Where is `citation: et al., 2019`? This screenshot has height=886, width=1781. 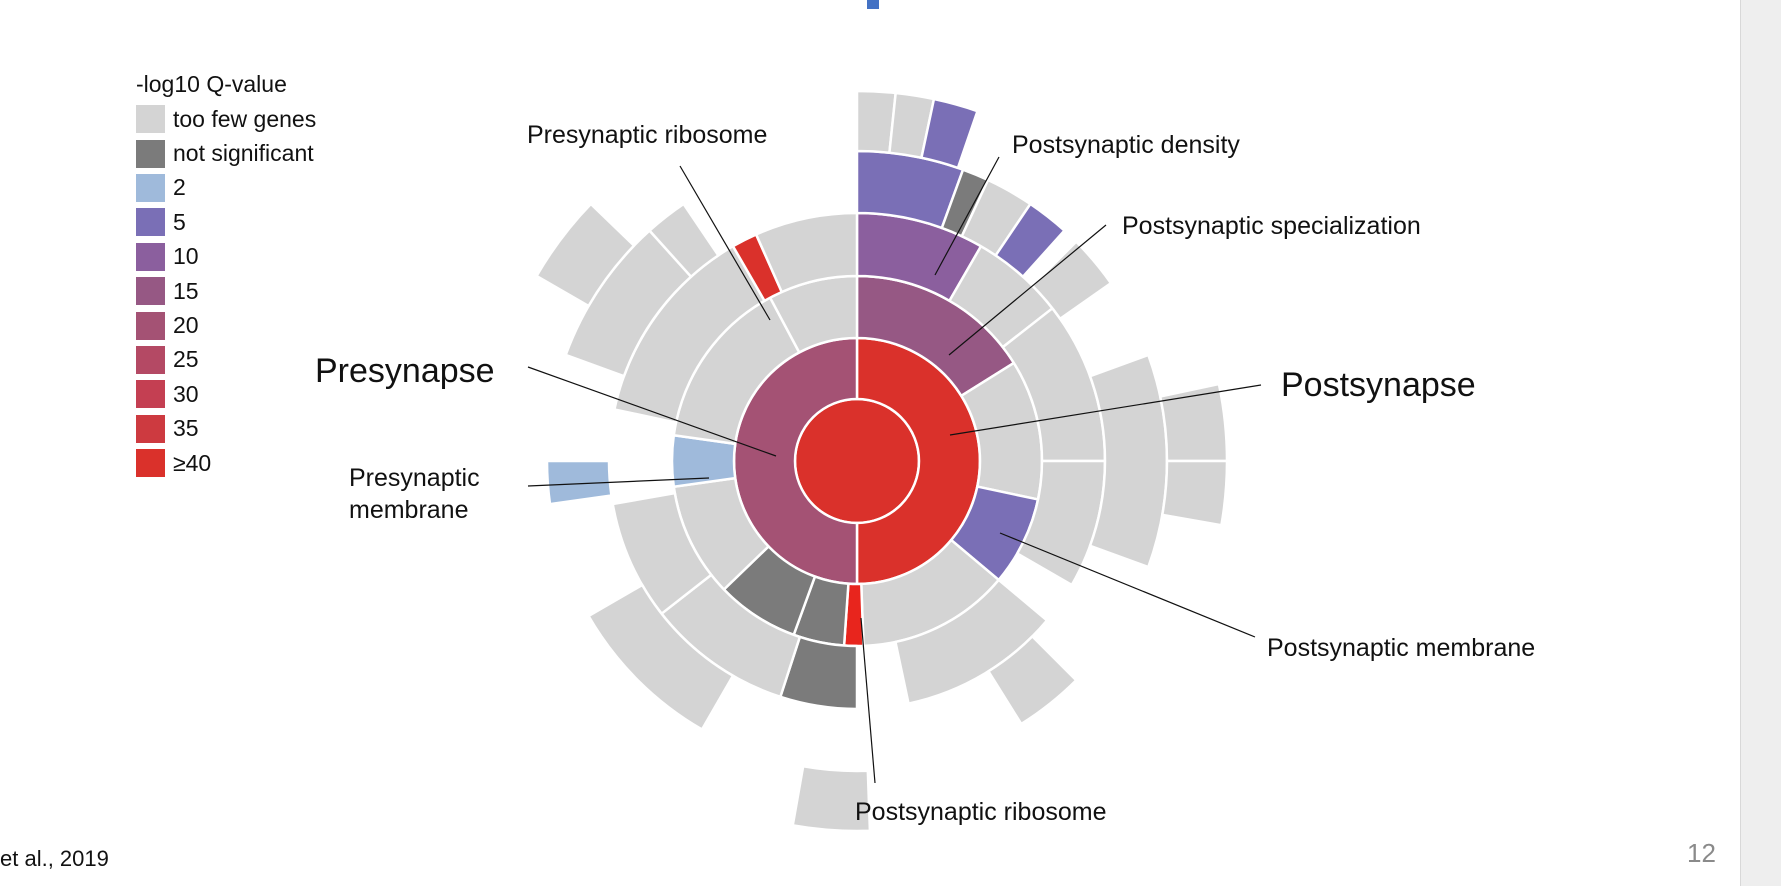
citation: et al., 2019 is located at coordinates (54, 858).